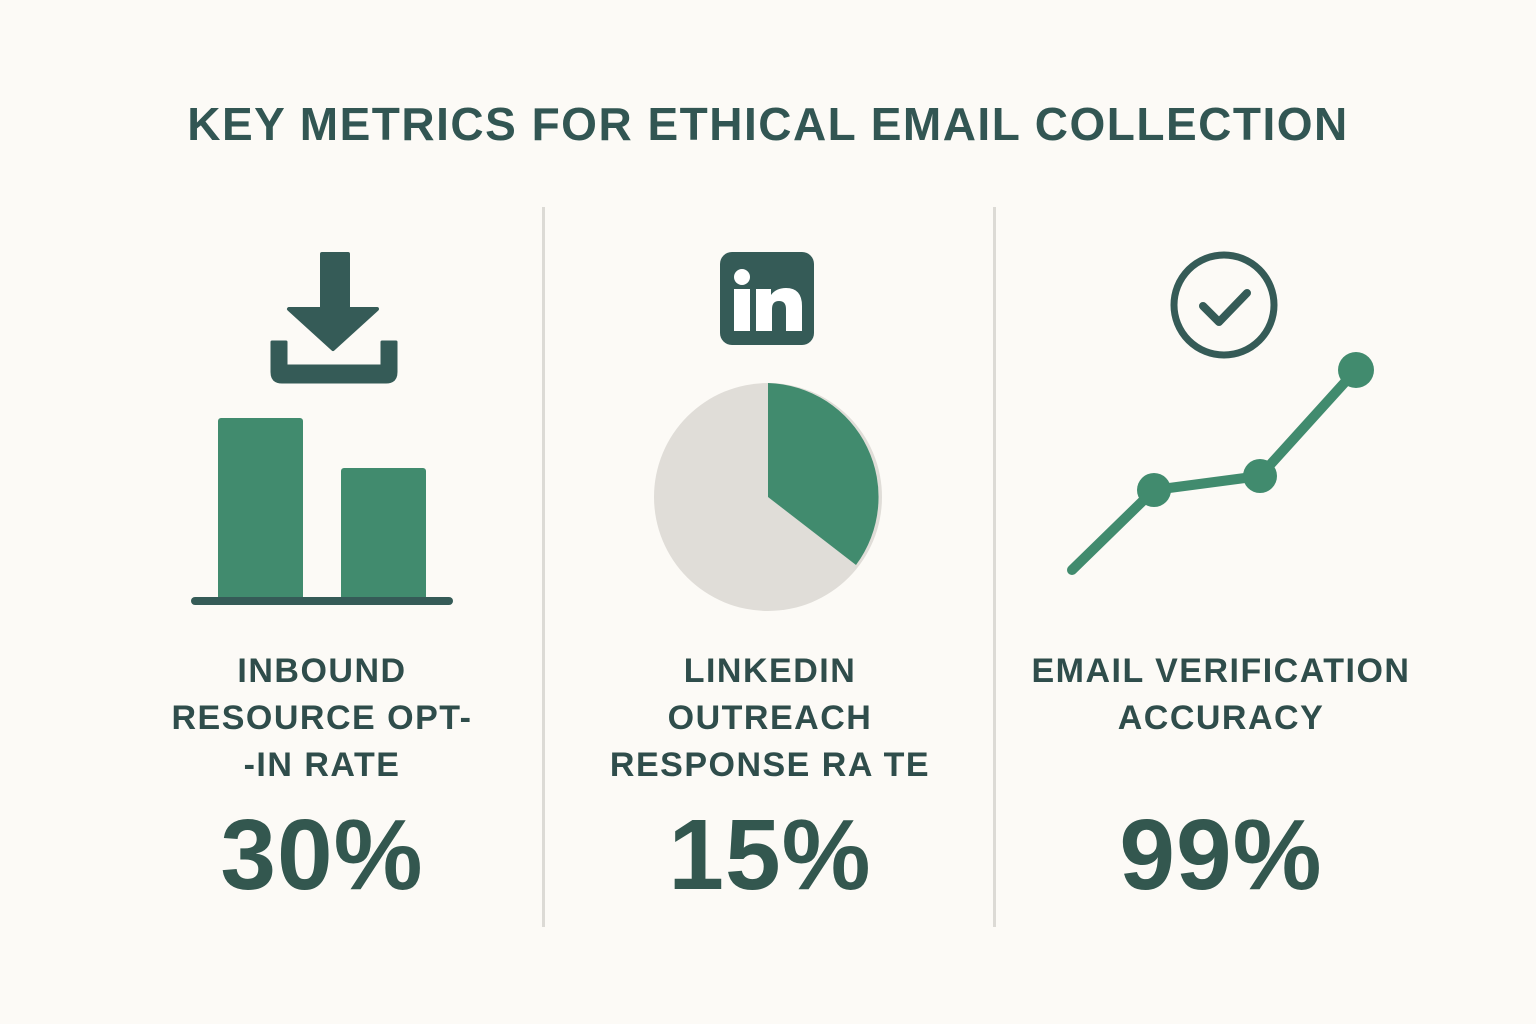  I want to click on linkedin-icon, so click(767, 298).